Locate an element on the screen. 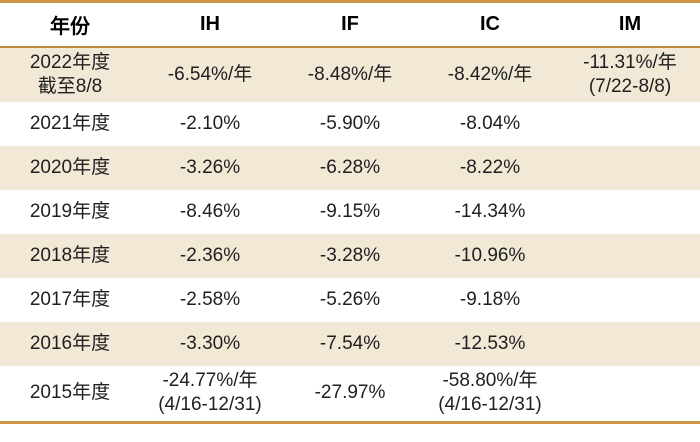  year-cell: 2015年度 is located at coordinates (70, 393).